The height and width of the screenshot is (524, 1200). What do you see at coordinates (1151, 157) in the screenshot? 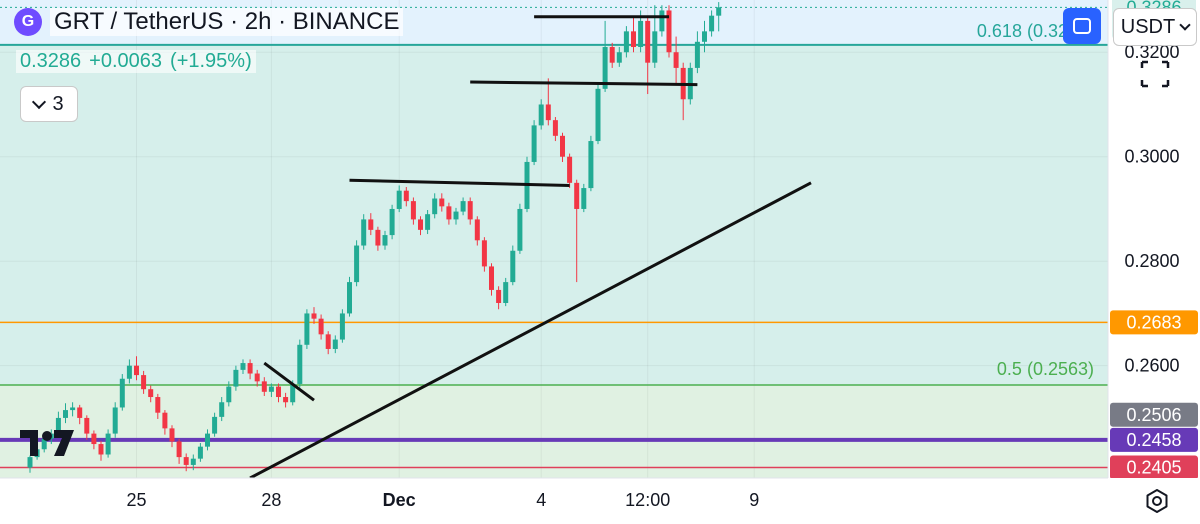
I see `y-tick-label: 0.3000` at bounding box center [1151, 157].